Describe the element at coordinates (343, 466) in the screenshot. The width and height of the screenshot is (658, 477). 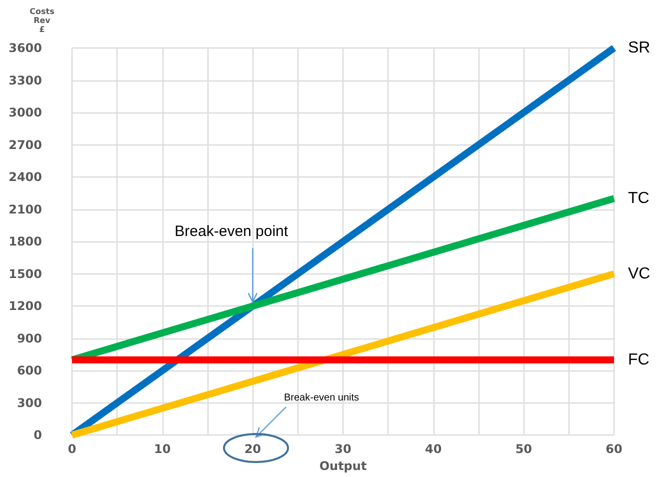
I see `x-axis-title: Output` at that location.